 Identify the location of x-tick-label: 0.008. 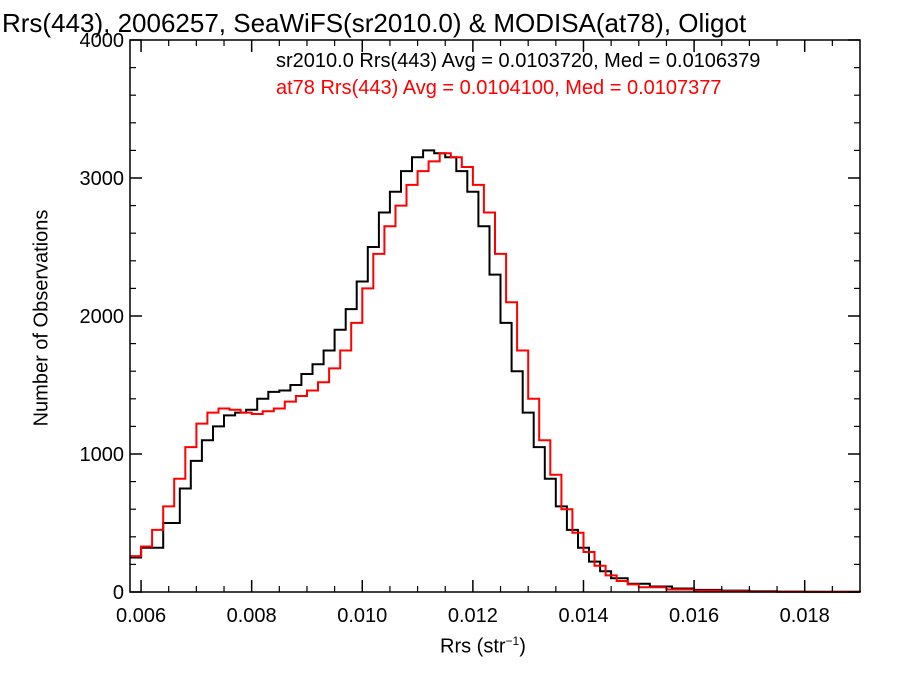
(252, 616).